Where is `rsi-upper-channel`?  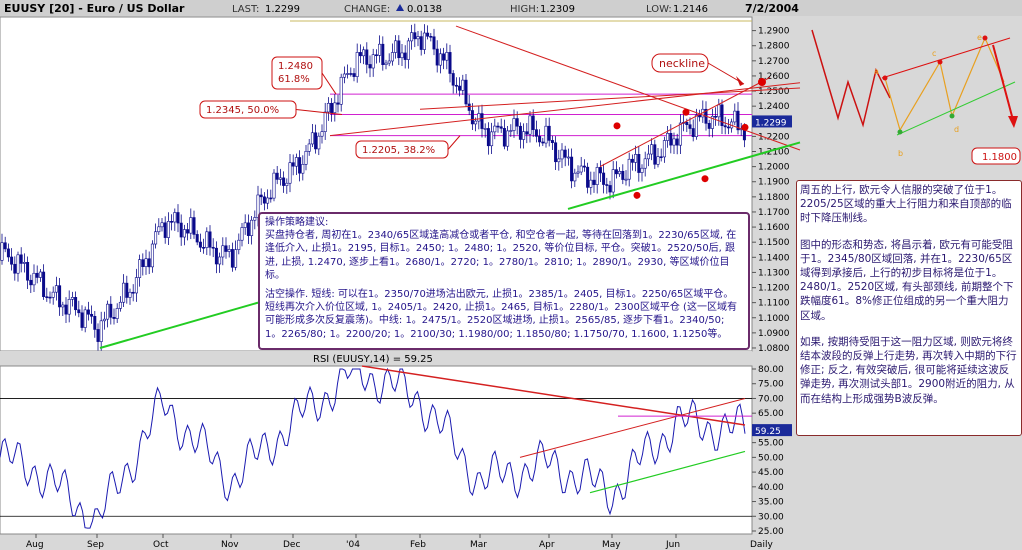
rsi-upper-channel is located at coordinates (632, 427).